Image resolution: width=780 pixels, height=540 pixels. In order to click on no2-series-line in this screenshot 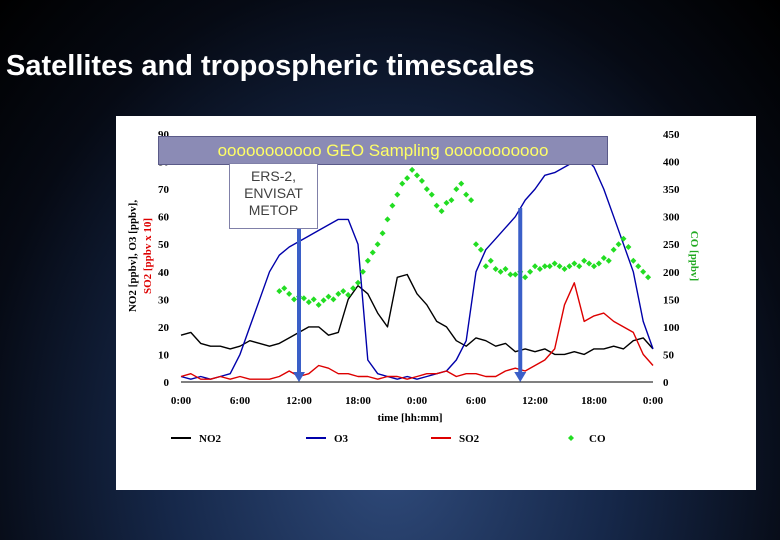, I will do `click(417, 314)`.